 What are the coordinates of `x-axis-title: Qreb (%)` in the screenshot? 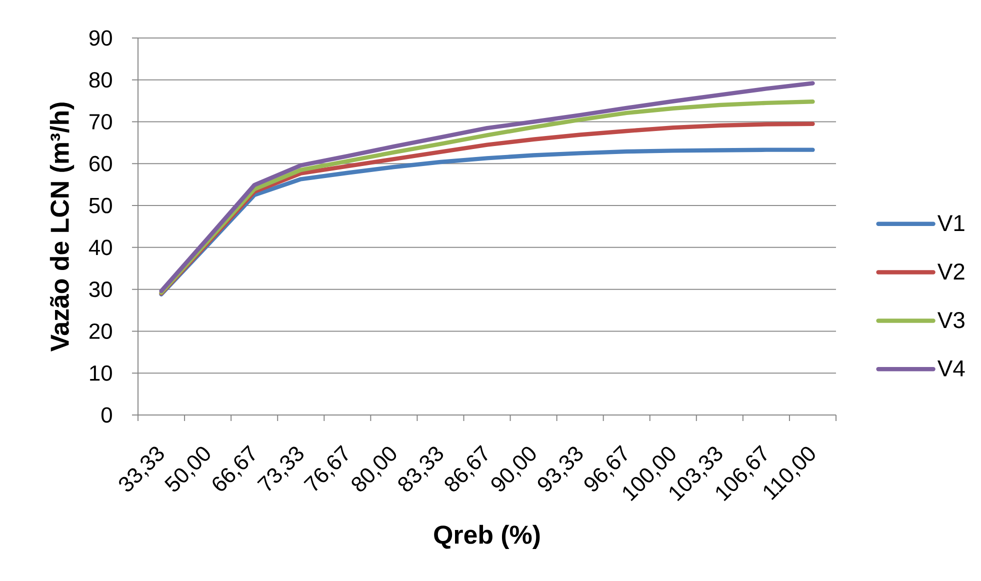 It's located at (487, 537).